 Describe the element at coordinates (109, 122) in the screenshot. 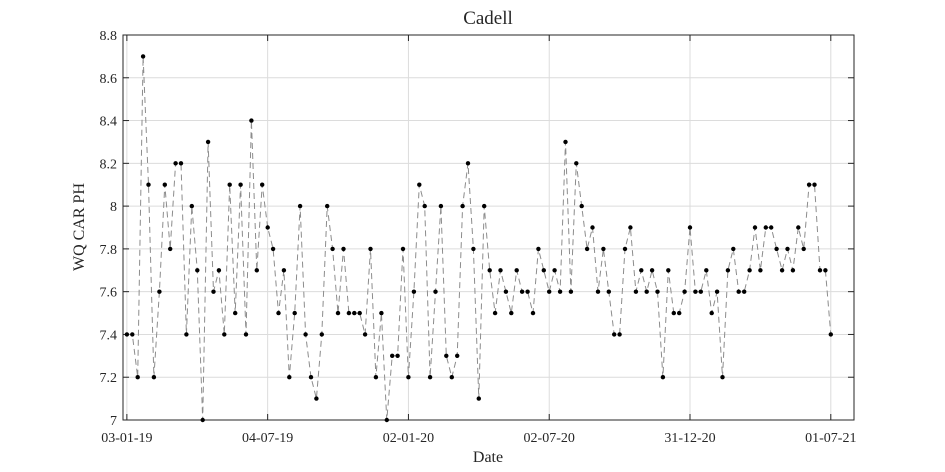

I see `y-tick-label: 8.4` at that location.